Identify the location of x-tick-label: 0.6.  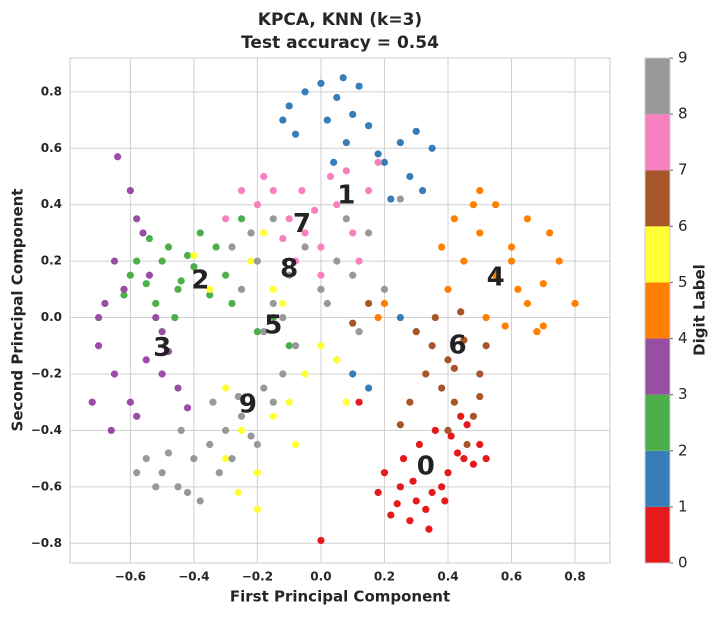
(511, 577).